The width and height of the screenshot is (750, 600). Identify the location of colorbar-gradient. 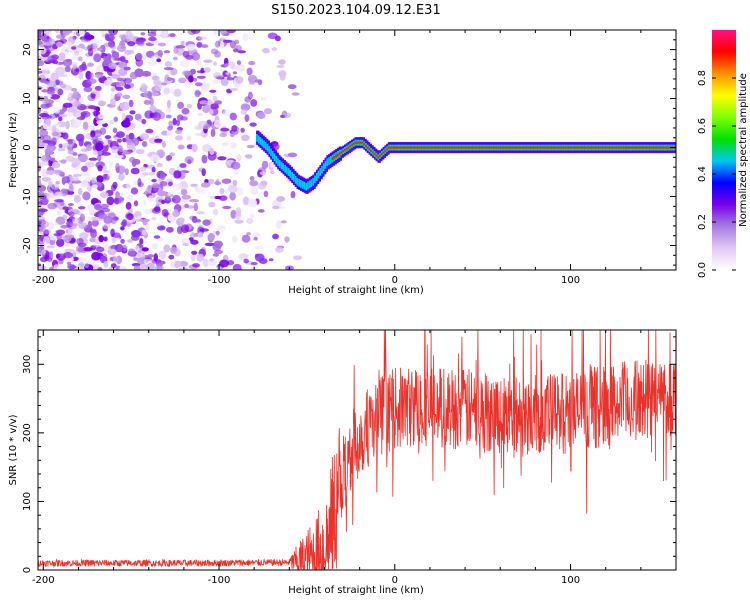
(724, 150).